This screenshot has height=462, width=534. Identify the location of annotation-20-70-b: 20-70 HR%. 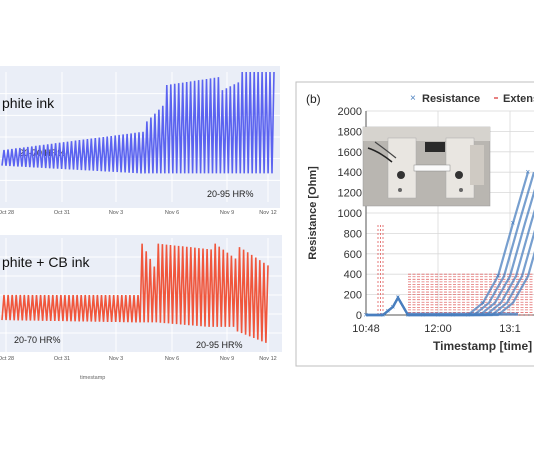
(37, 340).